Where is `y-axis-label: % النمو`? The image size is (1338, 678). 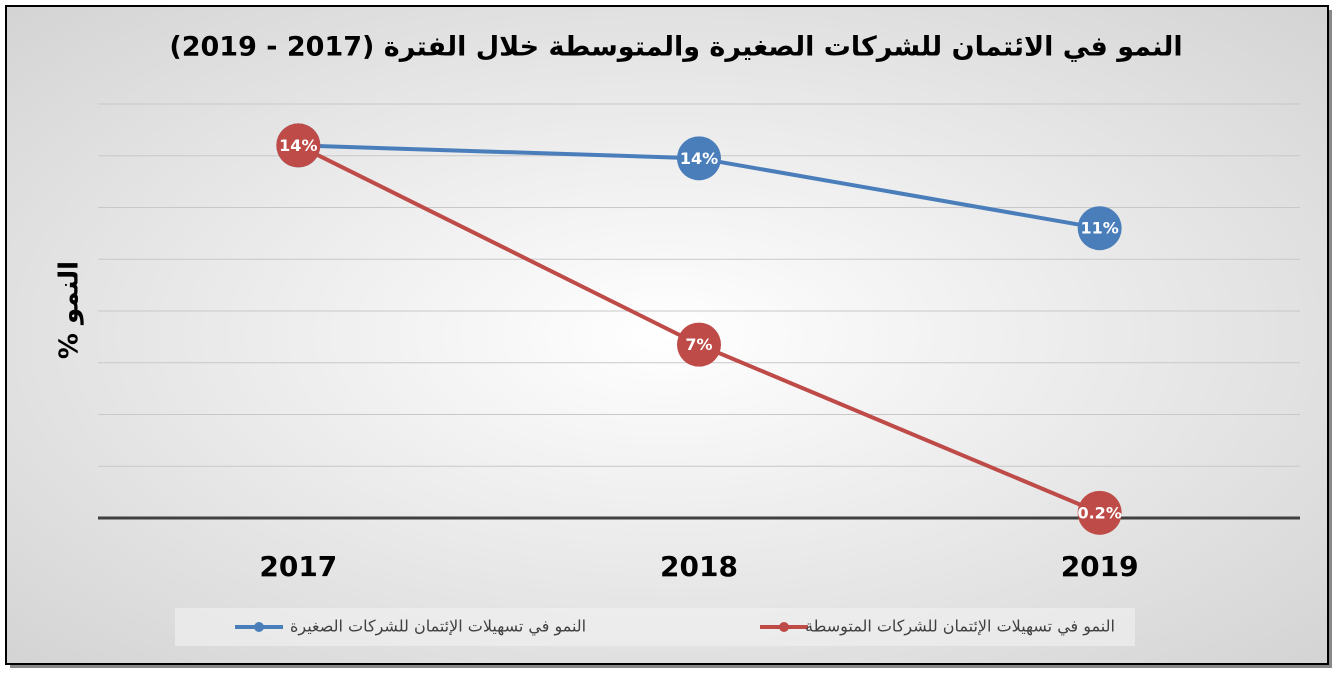 y-axis-label: % النمو is located at coordinates (70, 310).